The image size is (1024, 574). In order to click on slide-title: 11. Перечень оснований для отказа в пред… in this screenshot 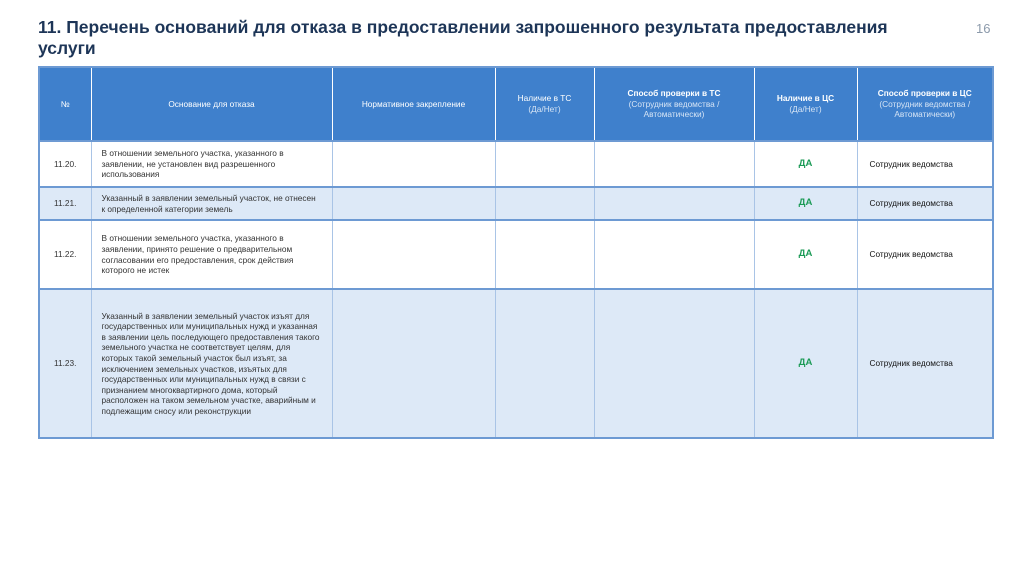, I will do `click(463, 37)`.